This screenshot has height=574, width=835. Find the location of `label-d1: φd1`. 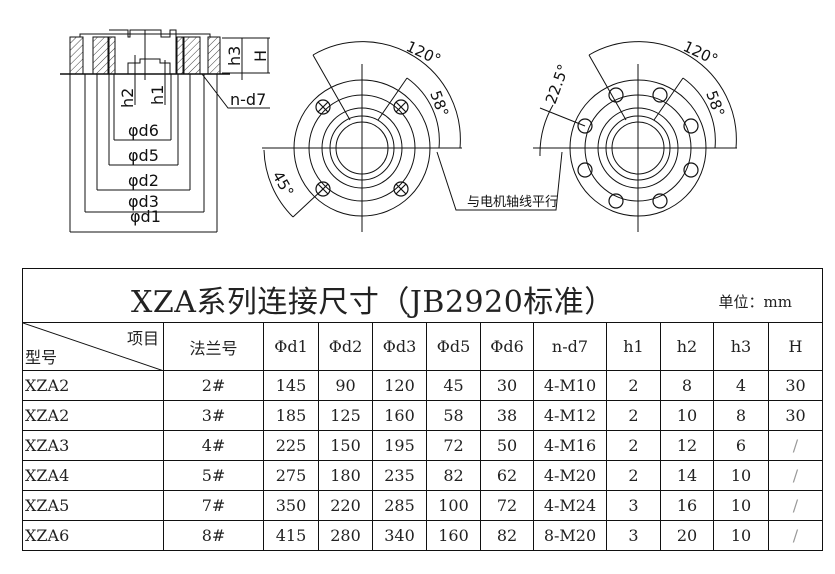

label-d1: φd1 is located at coordinates (145, 216).